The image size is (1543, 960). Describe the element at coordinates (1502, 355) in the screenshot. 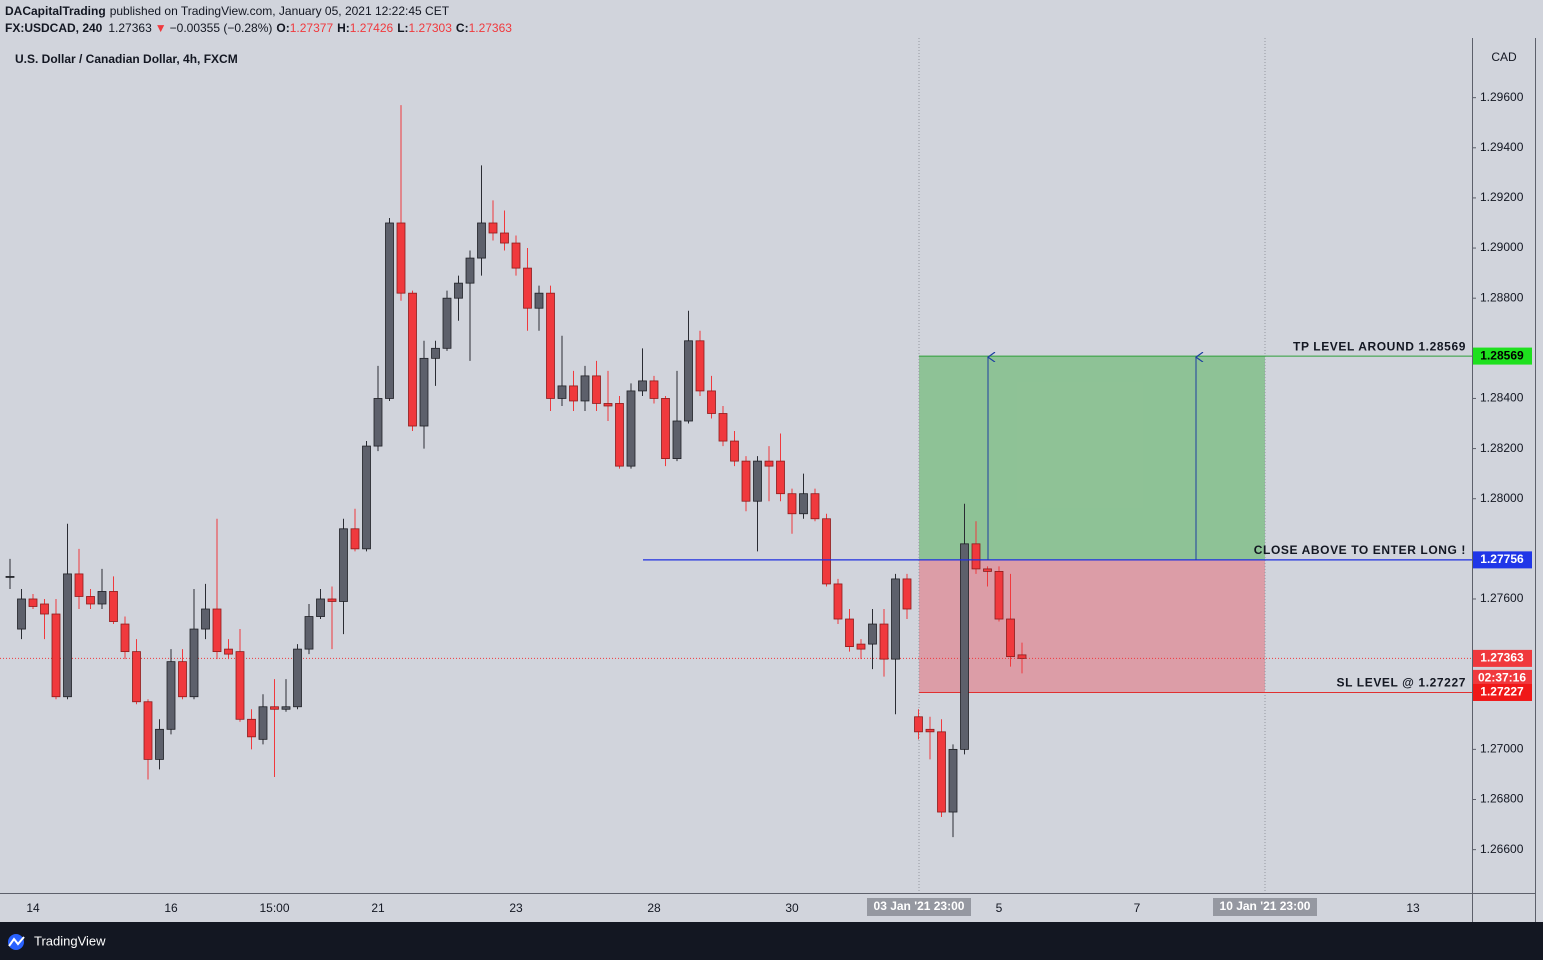

I see `tp-price-label: 1.28569` at that location.